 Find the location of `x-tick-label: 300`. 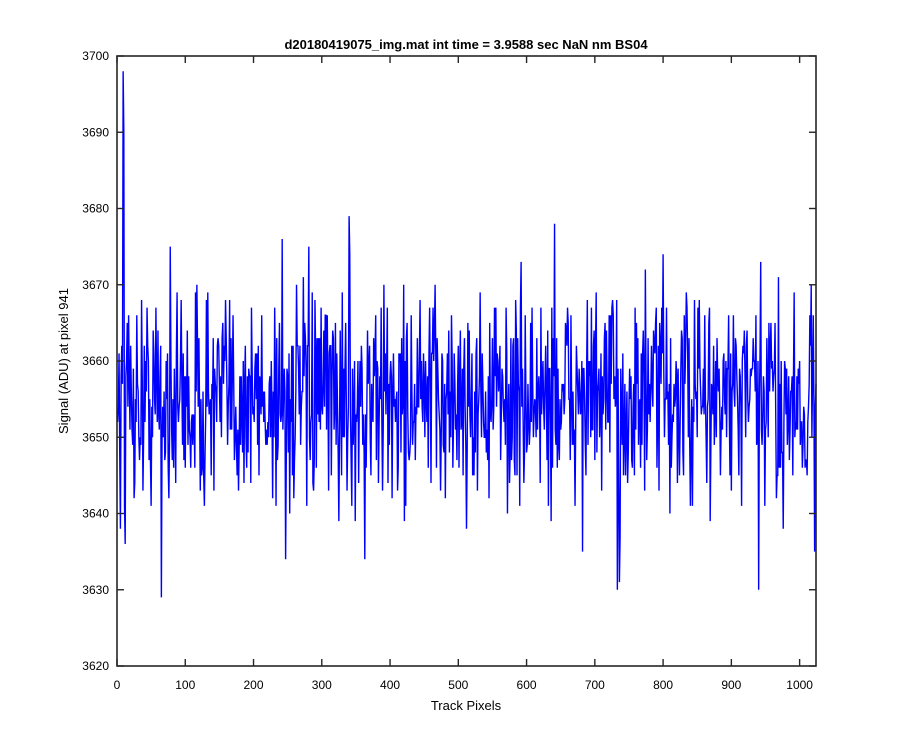

x-tick-label: 300 is located at coordinates (322, 685).